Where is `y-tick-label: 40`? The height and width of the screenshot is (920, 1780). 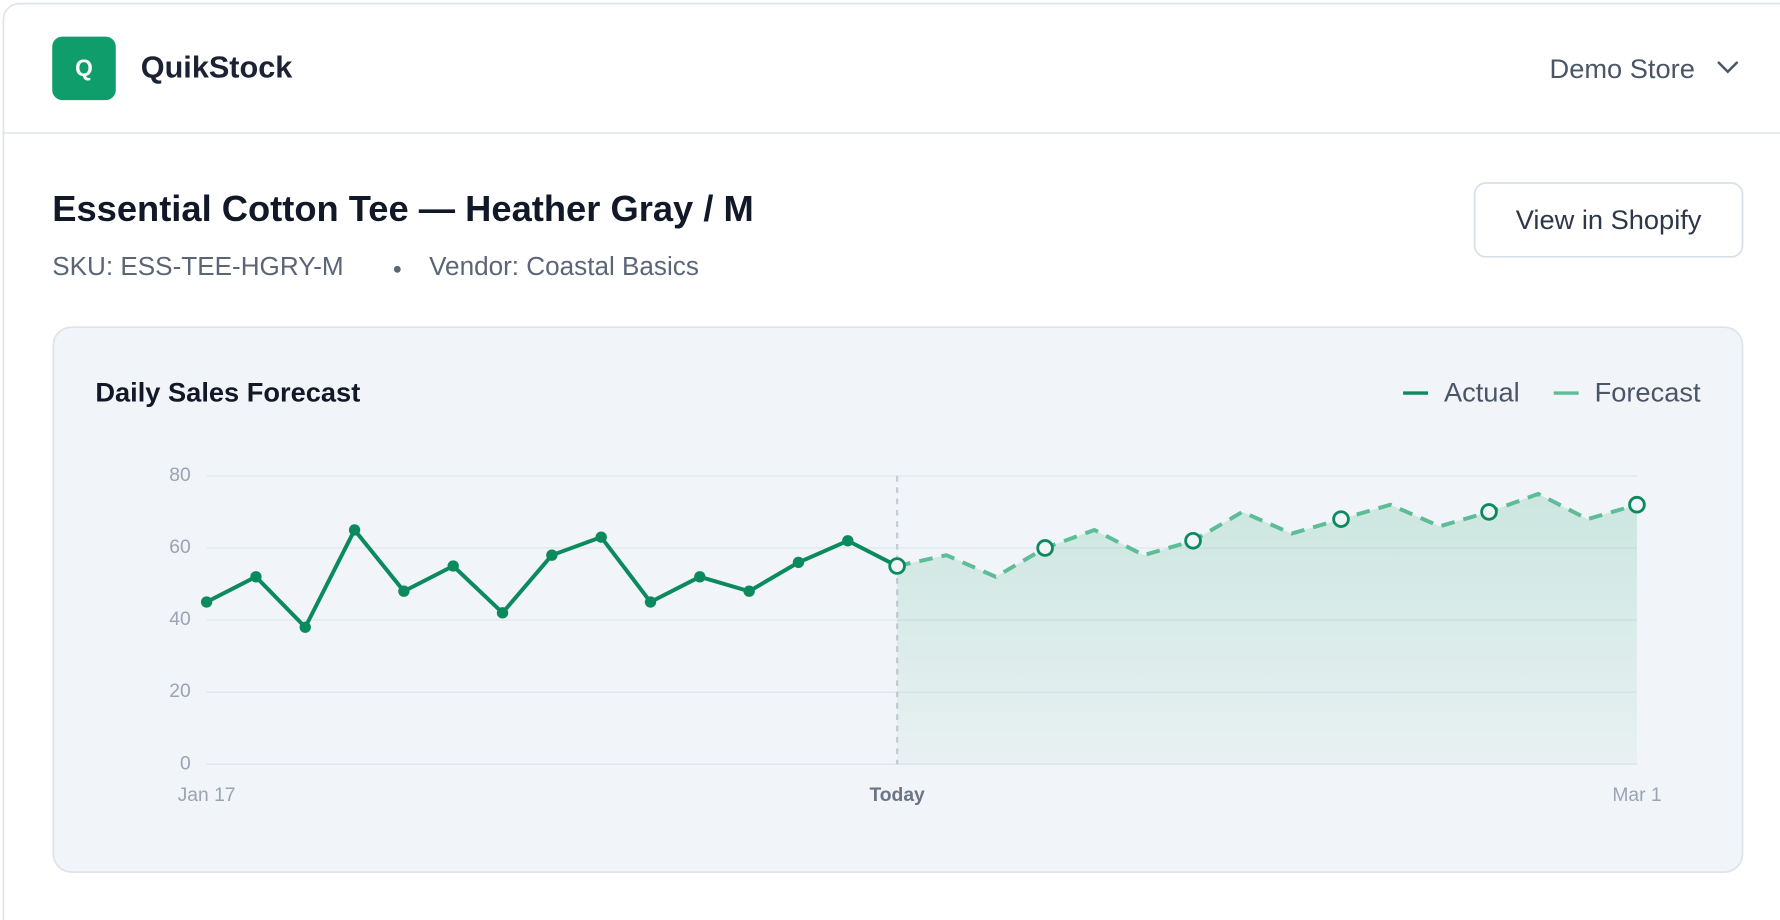 y-tick-label: 40 is located at coordinates (179, 619).